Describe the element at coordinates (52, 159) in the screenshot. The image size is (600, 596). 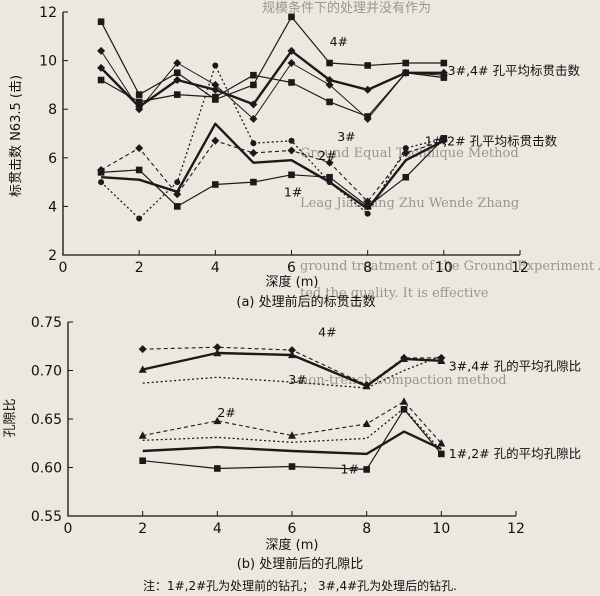
I see `y-tick-label: 6` at that location.